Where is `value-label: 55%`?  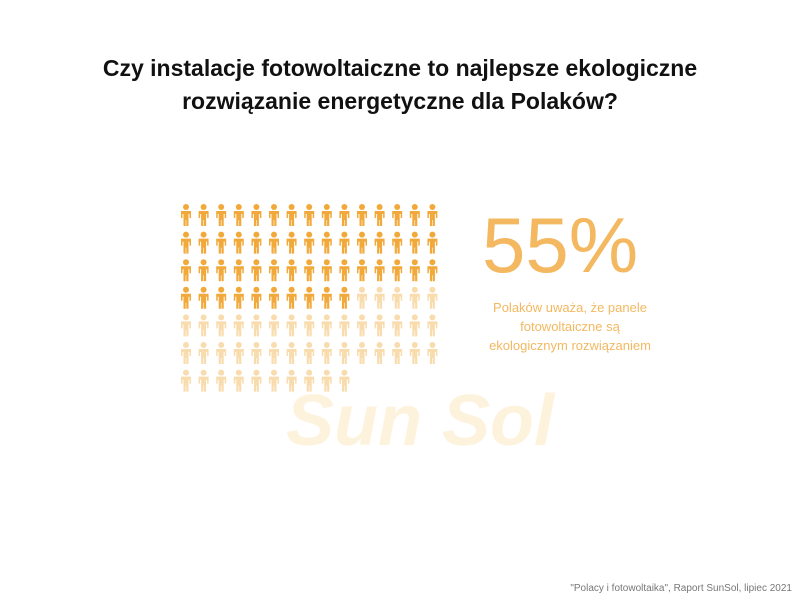
value-label: 55% is located at coordinates (560, 245).